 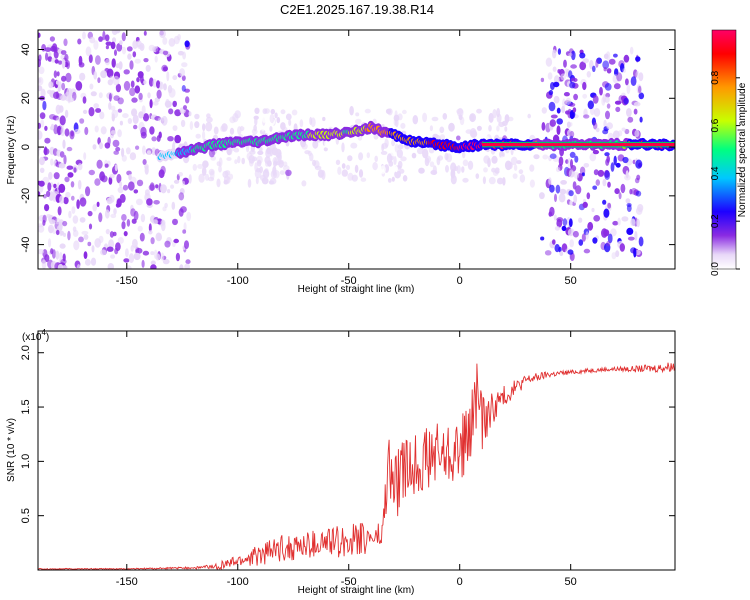 What do you see at coordinates (26, 461) in the screenshot?
I see `y-tick-label: 1.0` at bounding box center [26, 461].